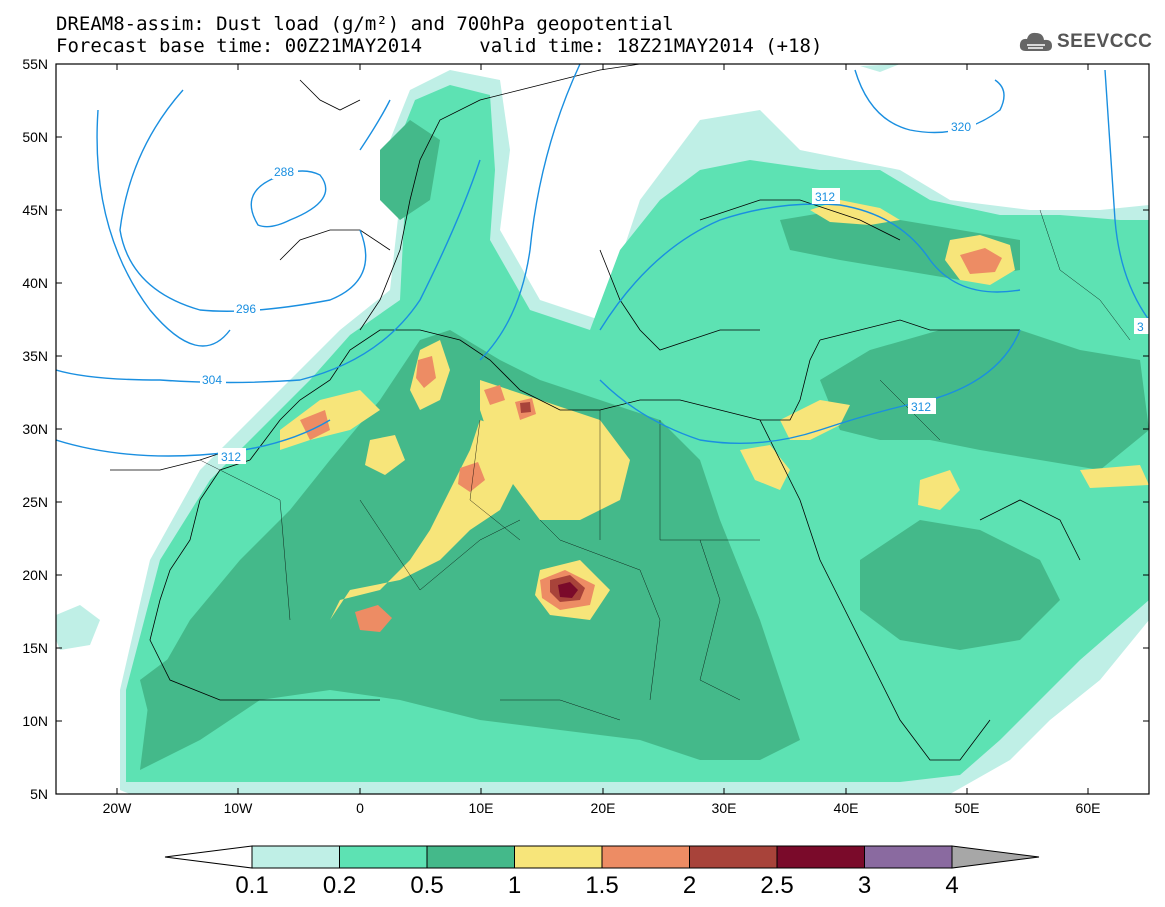 The height and width of the screenshot is (907, 1165). I want to click on colorbar-label: 0.5, so click(426, 885).